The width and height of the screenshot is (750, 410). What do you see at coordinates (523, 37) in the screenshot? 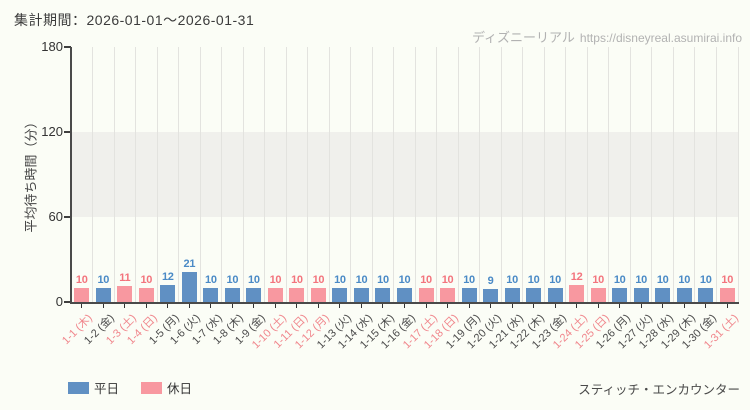
I see `watermark-site-name: ディズニーリアル` at bounding box center [523, 37].